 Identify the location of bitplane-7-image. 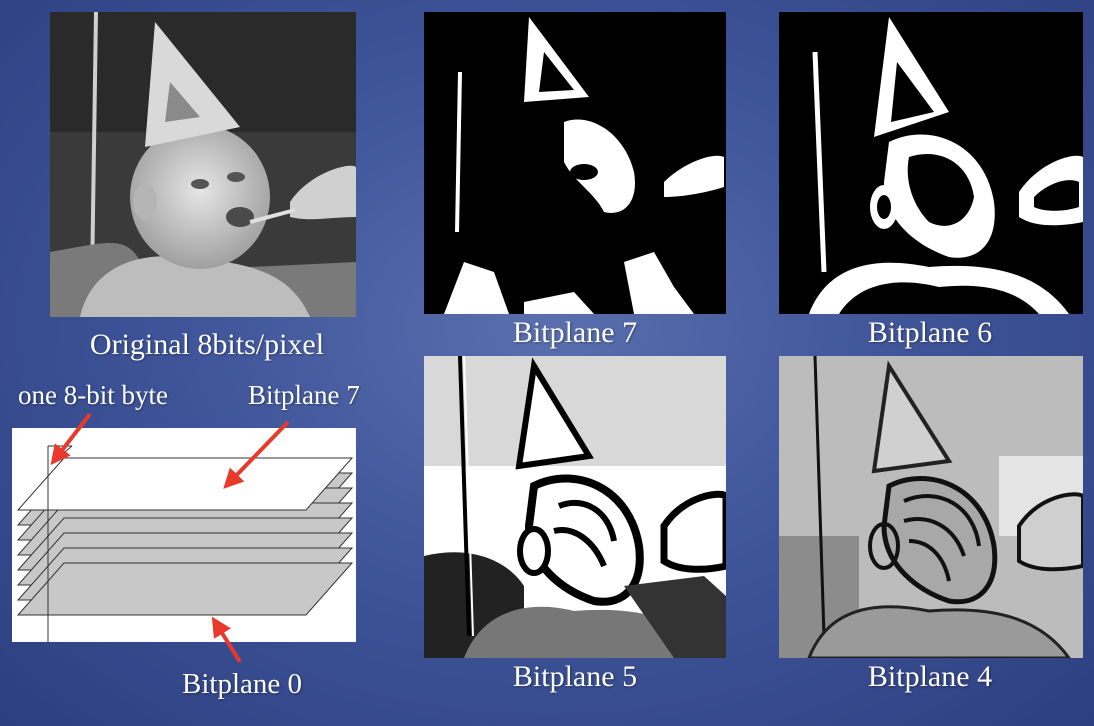
(575, 163).